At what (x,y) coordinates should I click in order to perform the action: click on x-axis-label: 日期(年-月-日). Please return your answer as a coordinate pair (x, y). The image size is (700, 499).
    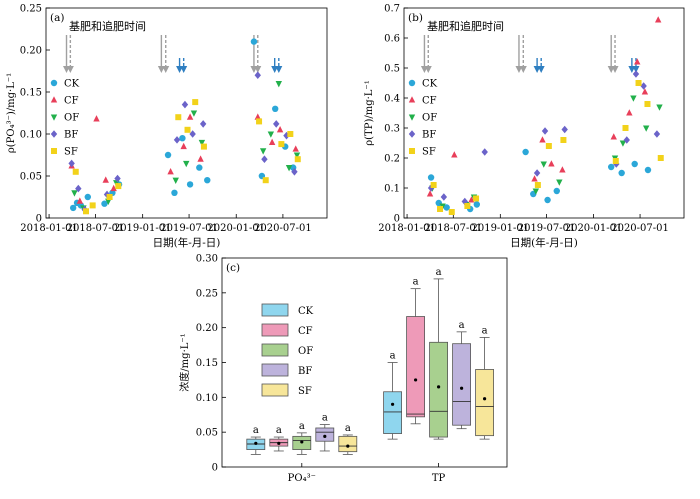
    Looking at the image, I should click on (187, 242).